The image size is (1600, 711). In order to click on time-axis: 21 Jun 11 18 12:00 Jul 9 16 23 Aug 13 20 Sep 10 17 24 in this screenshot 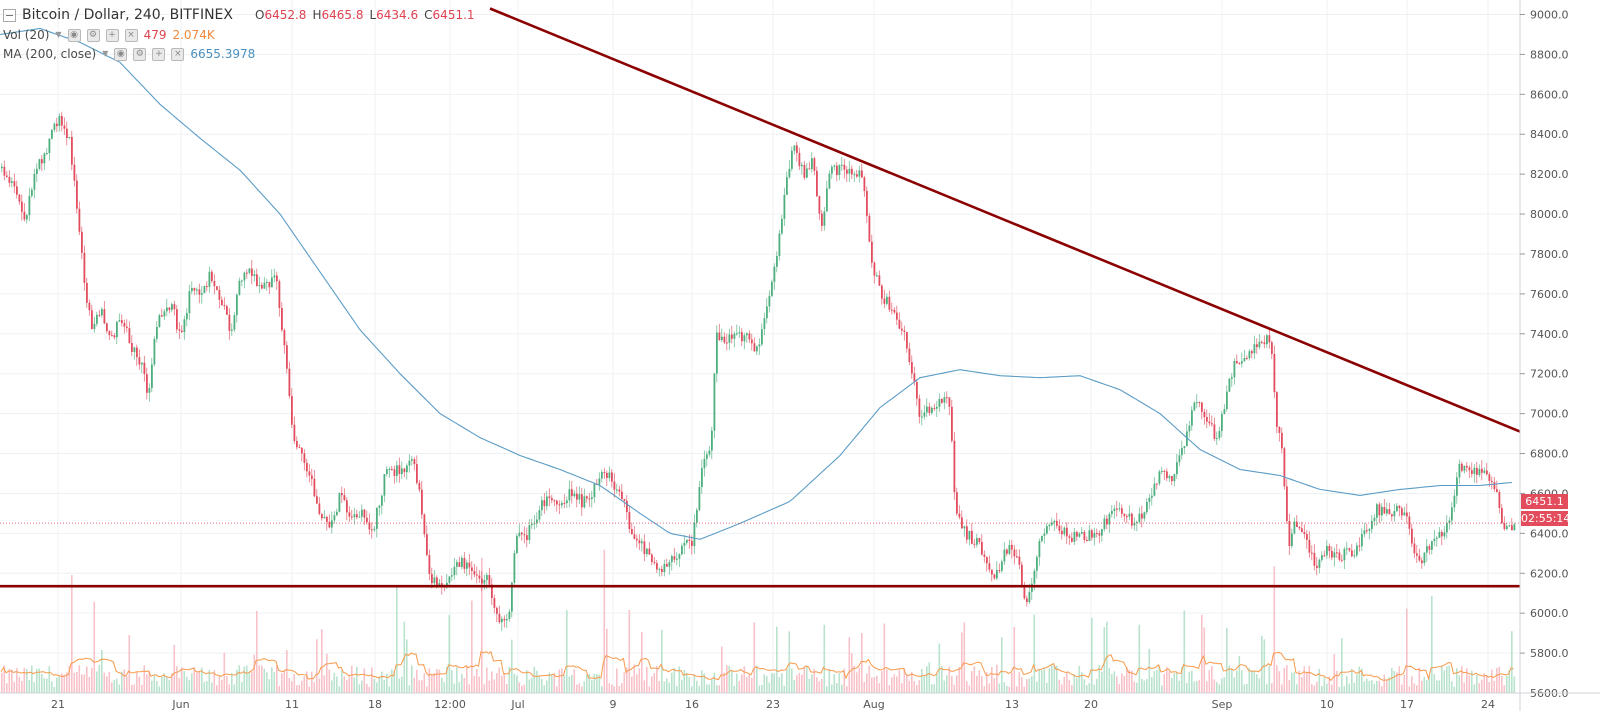, I will do `click(800, 701)`.